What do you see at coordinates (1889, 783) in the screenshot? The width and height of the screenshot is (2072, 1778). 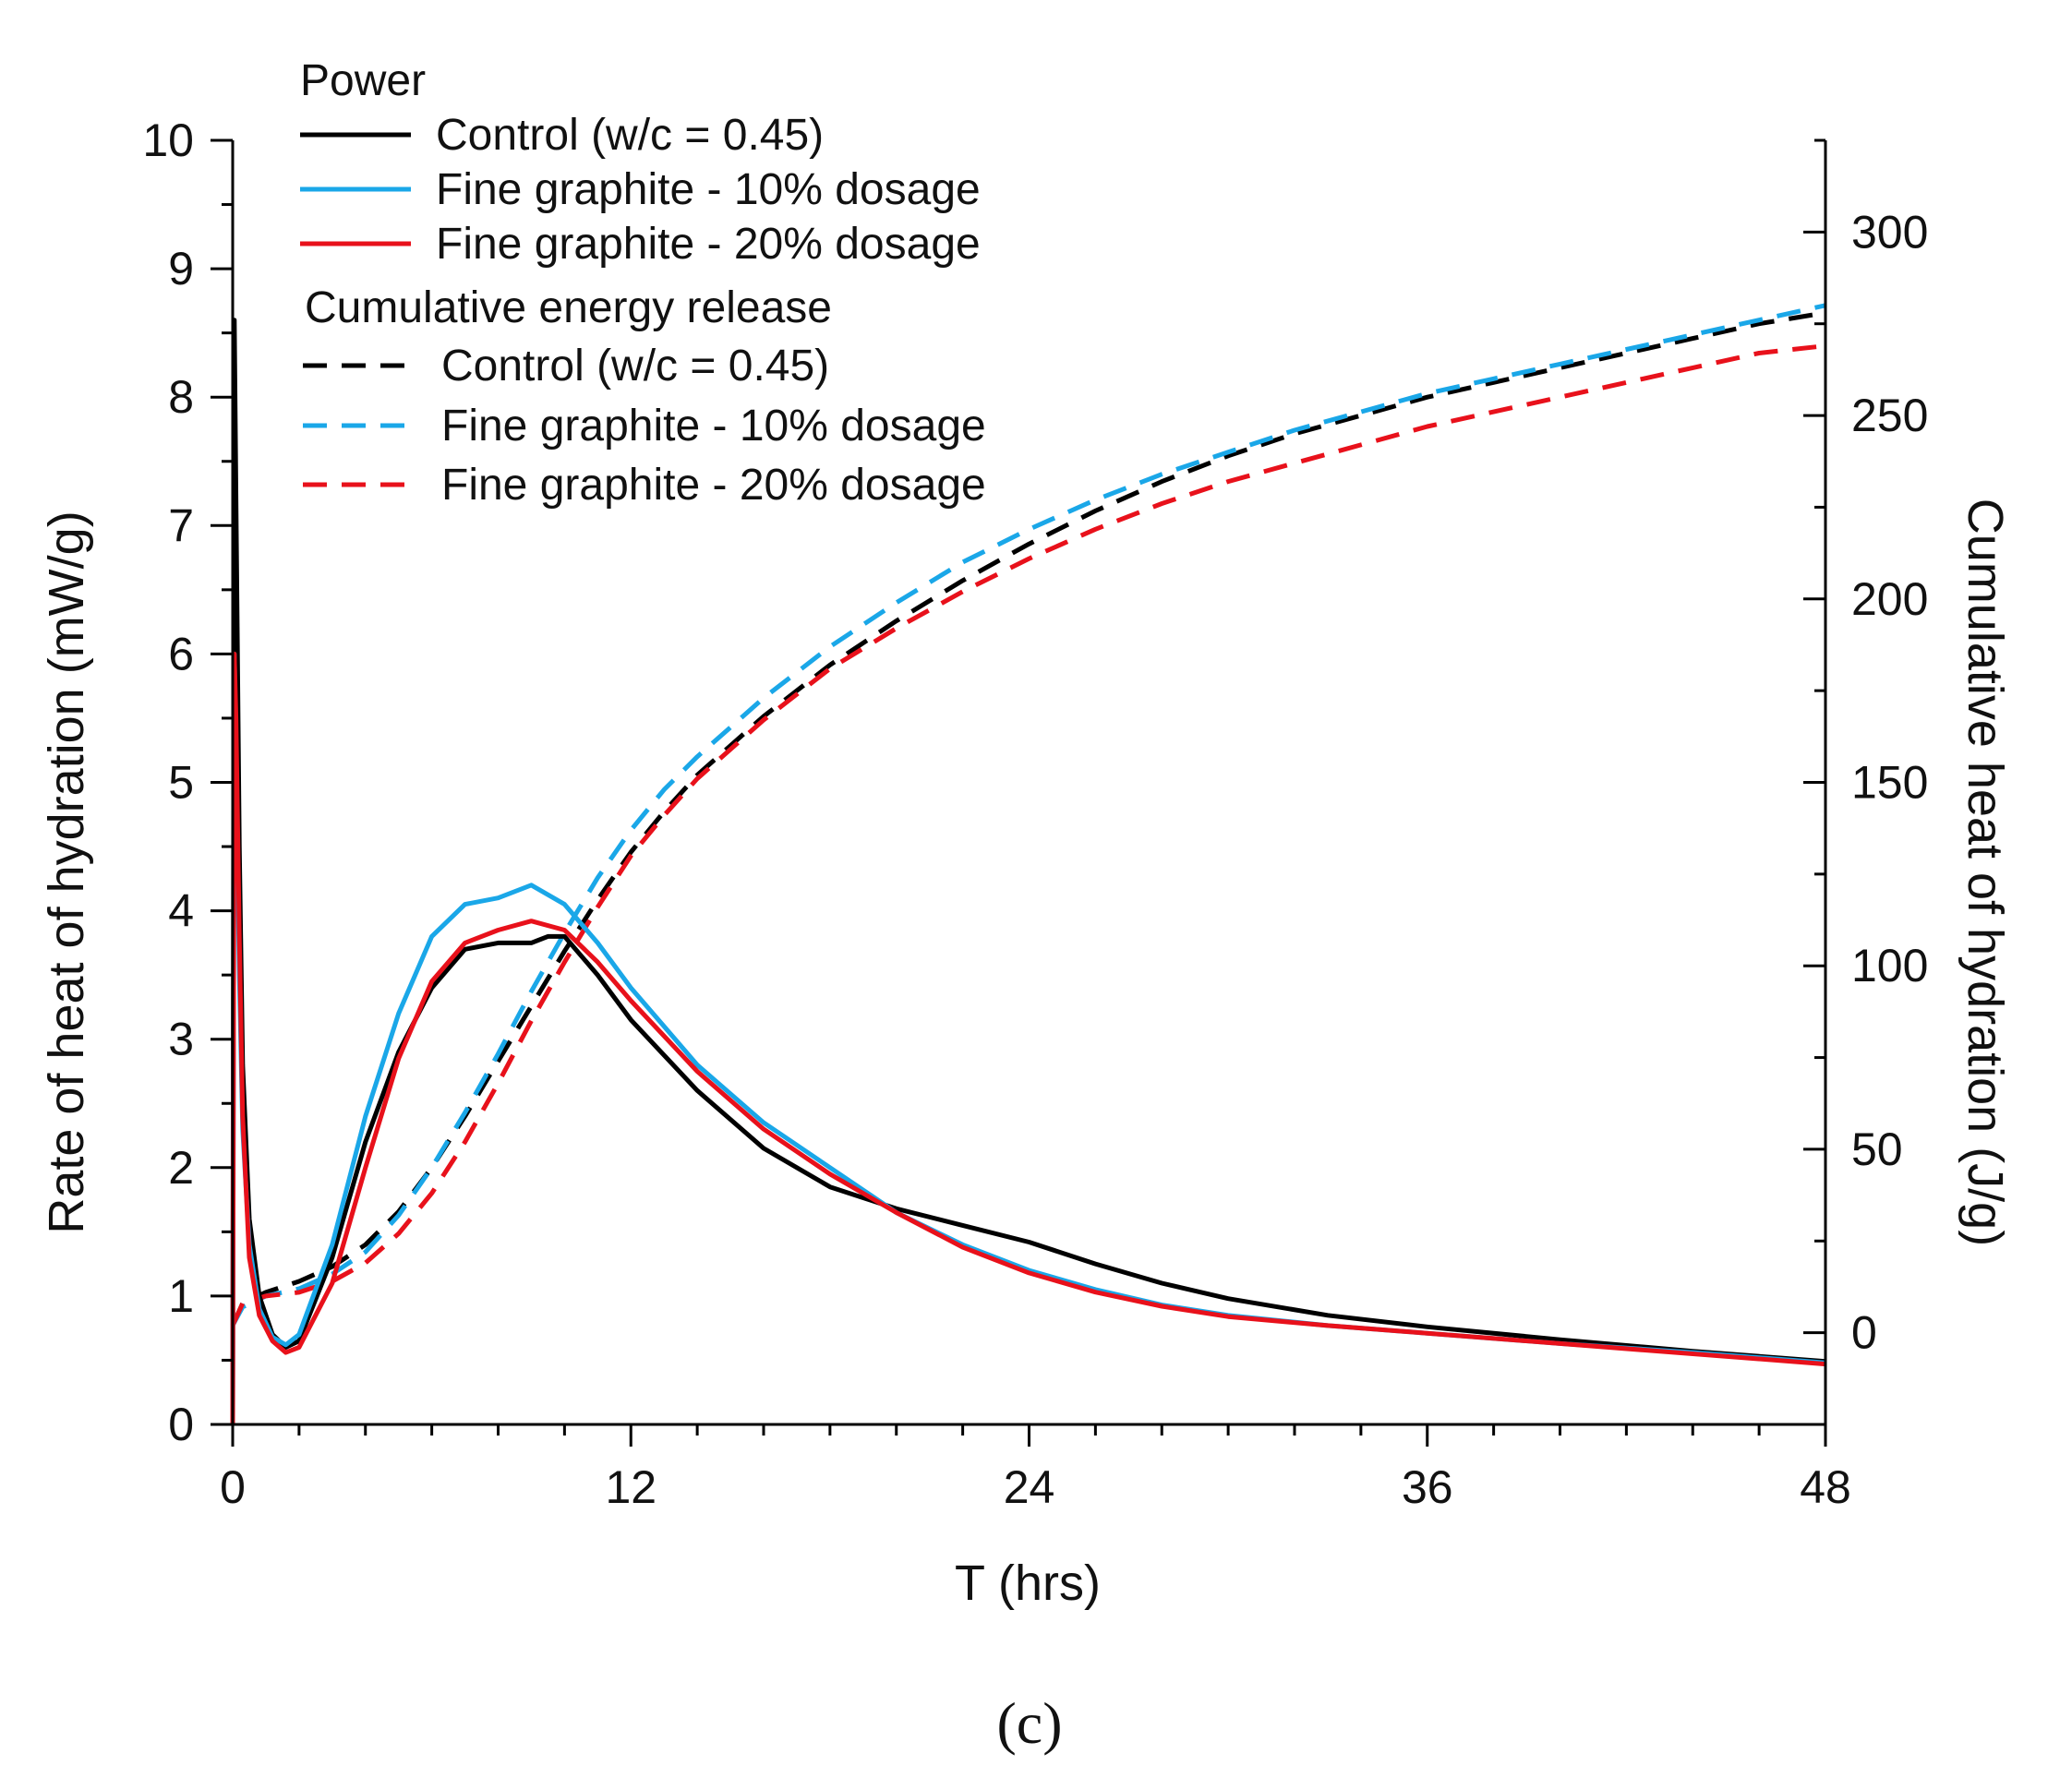 I see `right-tick-label: 150` at bounding box center [1889, 783].